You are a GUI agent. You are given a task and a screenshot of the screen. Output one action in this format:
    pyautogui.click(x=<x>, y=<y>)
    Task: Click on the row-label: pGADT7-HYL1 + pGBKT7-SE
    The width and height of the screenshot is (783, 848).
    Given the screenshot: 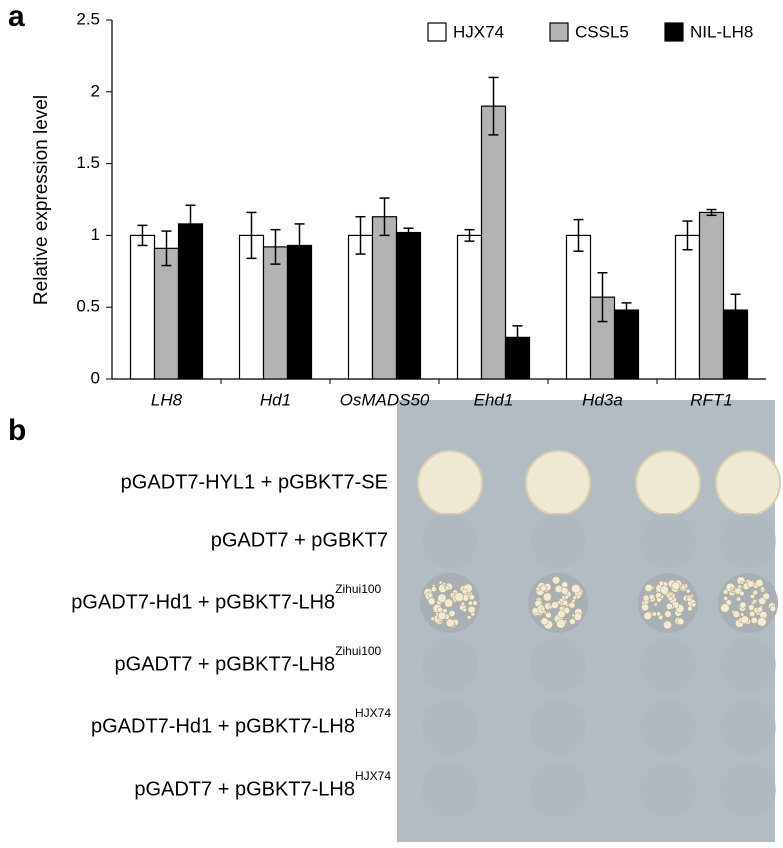 What is the action you would take?
    pyautogui.click(x=254, y=482)
    